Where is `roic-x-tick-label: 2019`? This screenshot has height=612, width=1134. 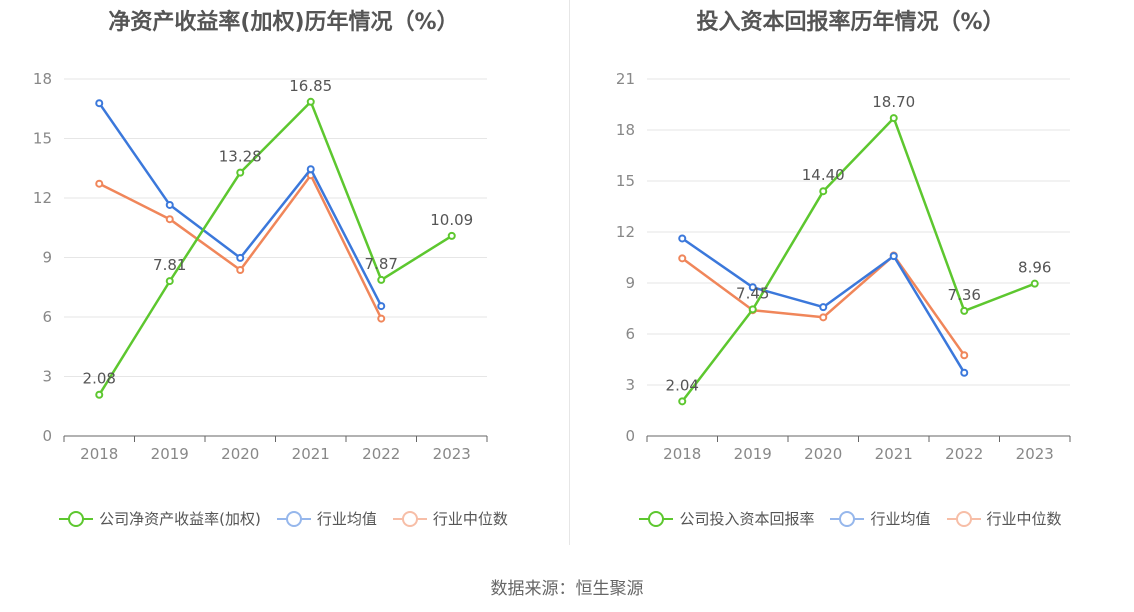 roic-x-tick-label: 2019 is located at coordinates (753, 454).